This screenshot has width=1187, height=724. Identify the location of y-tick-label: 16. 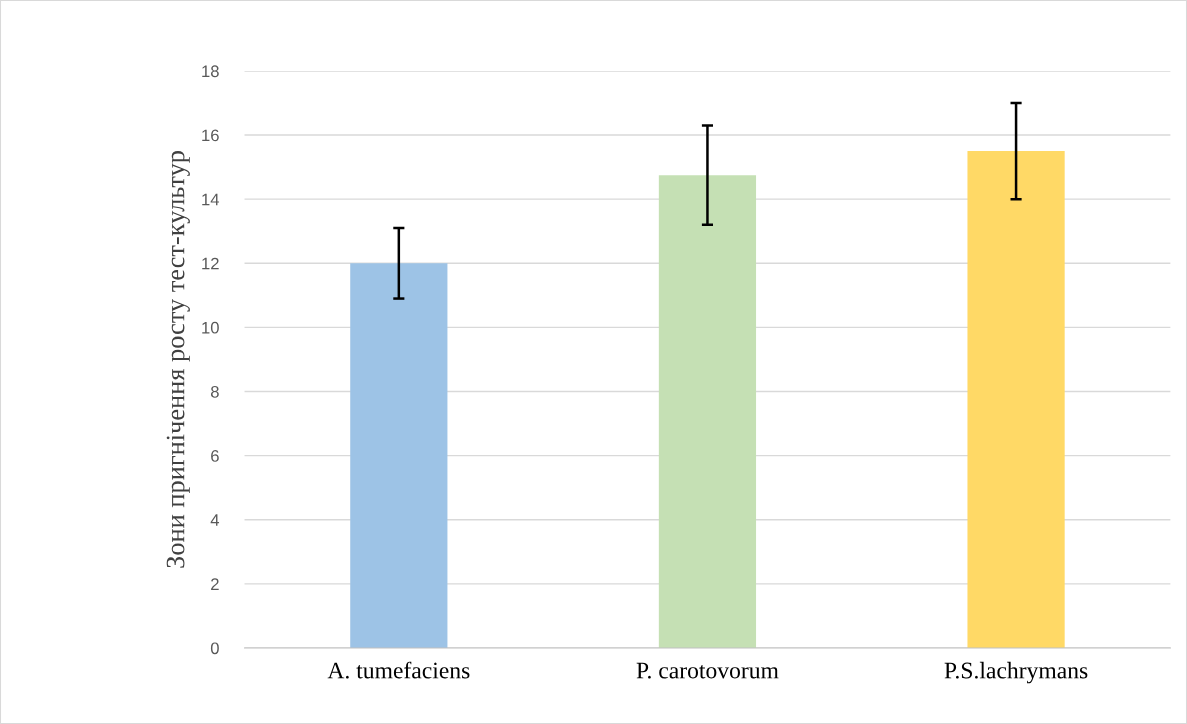
(210, 135).